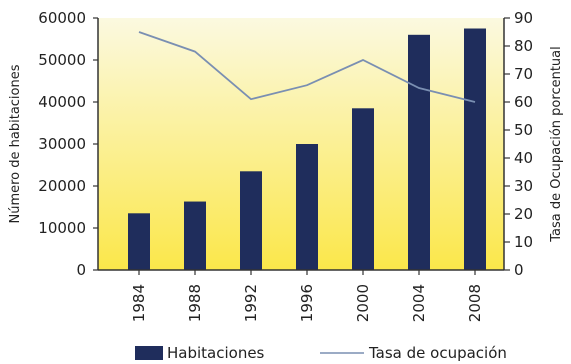 Image resolution: width=571 pixels, height=364 pixels. Describe the element at coordinates (195, 235) in the screenshot. I see `bar-1988` at that location.